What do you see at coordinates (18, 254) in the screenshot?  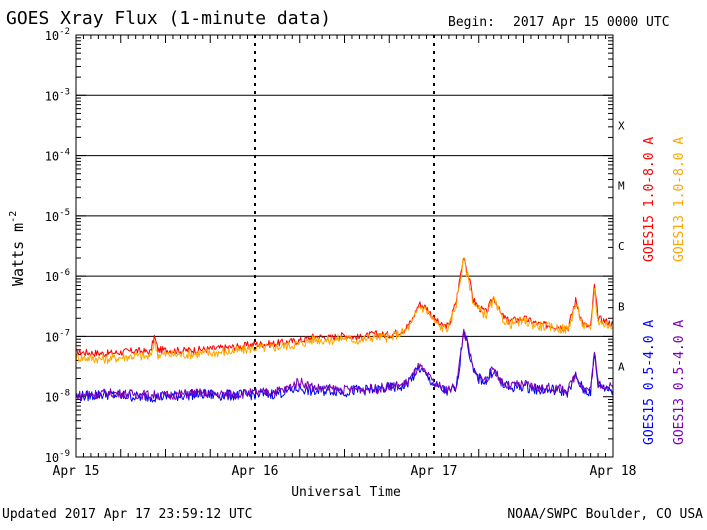 I see `y-axis-label-base: Watts m` at bounding box center [18, 254].